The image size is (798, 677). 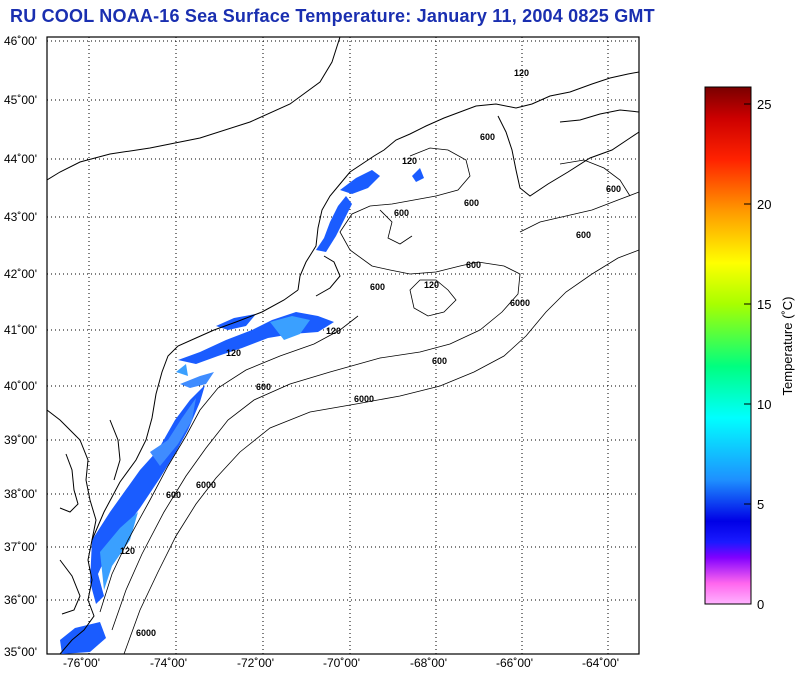 I want to click on colorbar-tick-label: 25, so click(x=764, y=104).